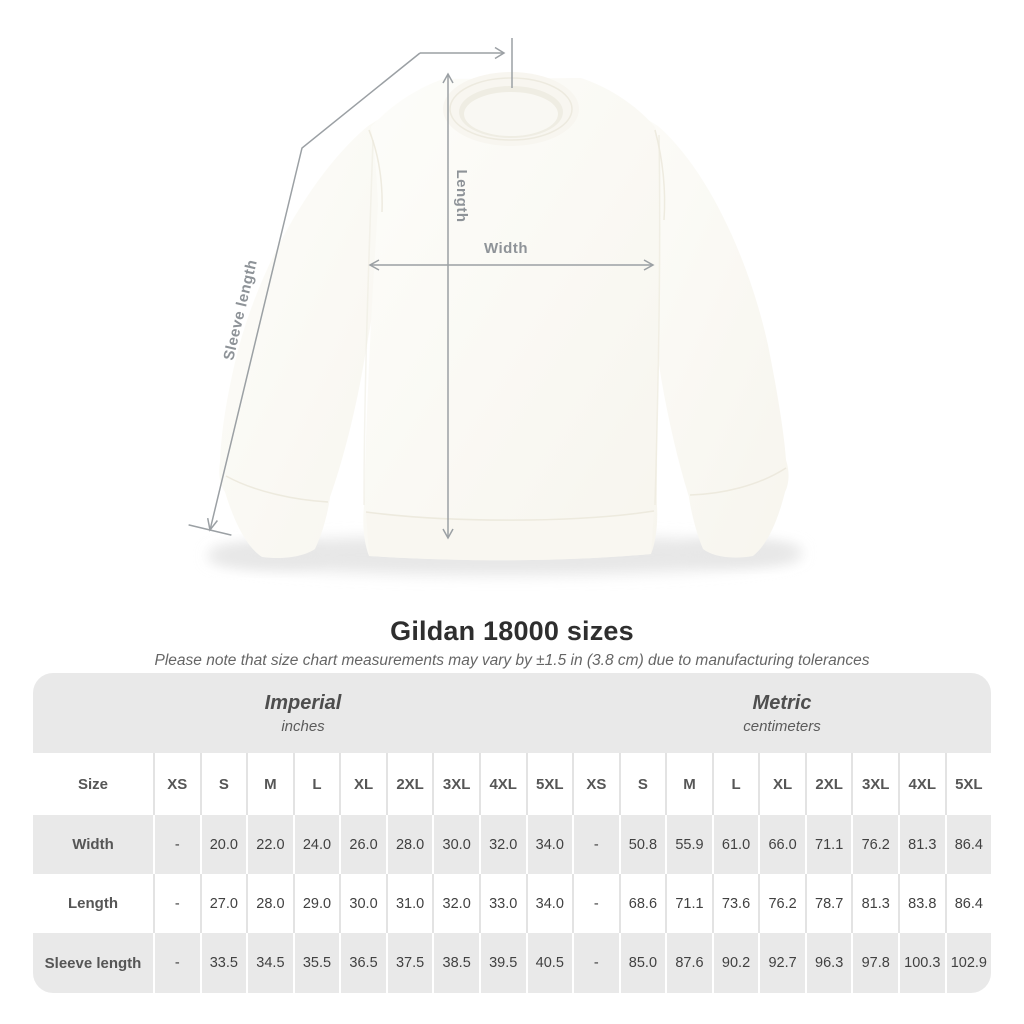 This screenshot has width=1024, height=1024. I want to click on collar, so click(511, 109).